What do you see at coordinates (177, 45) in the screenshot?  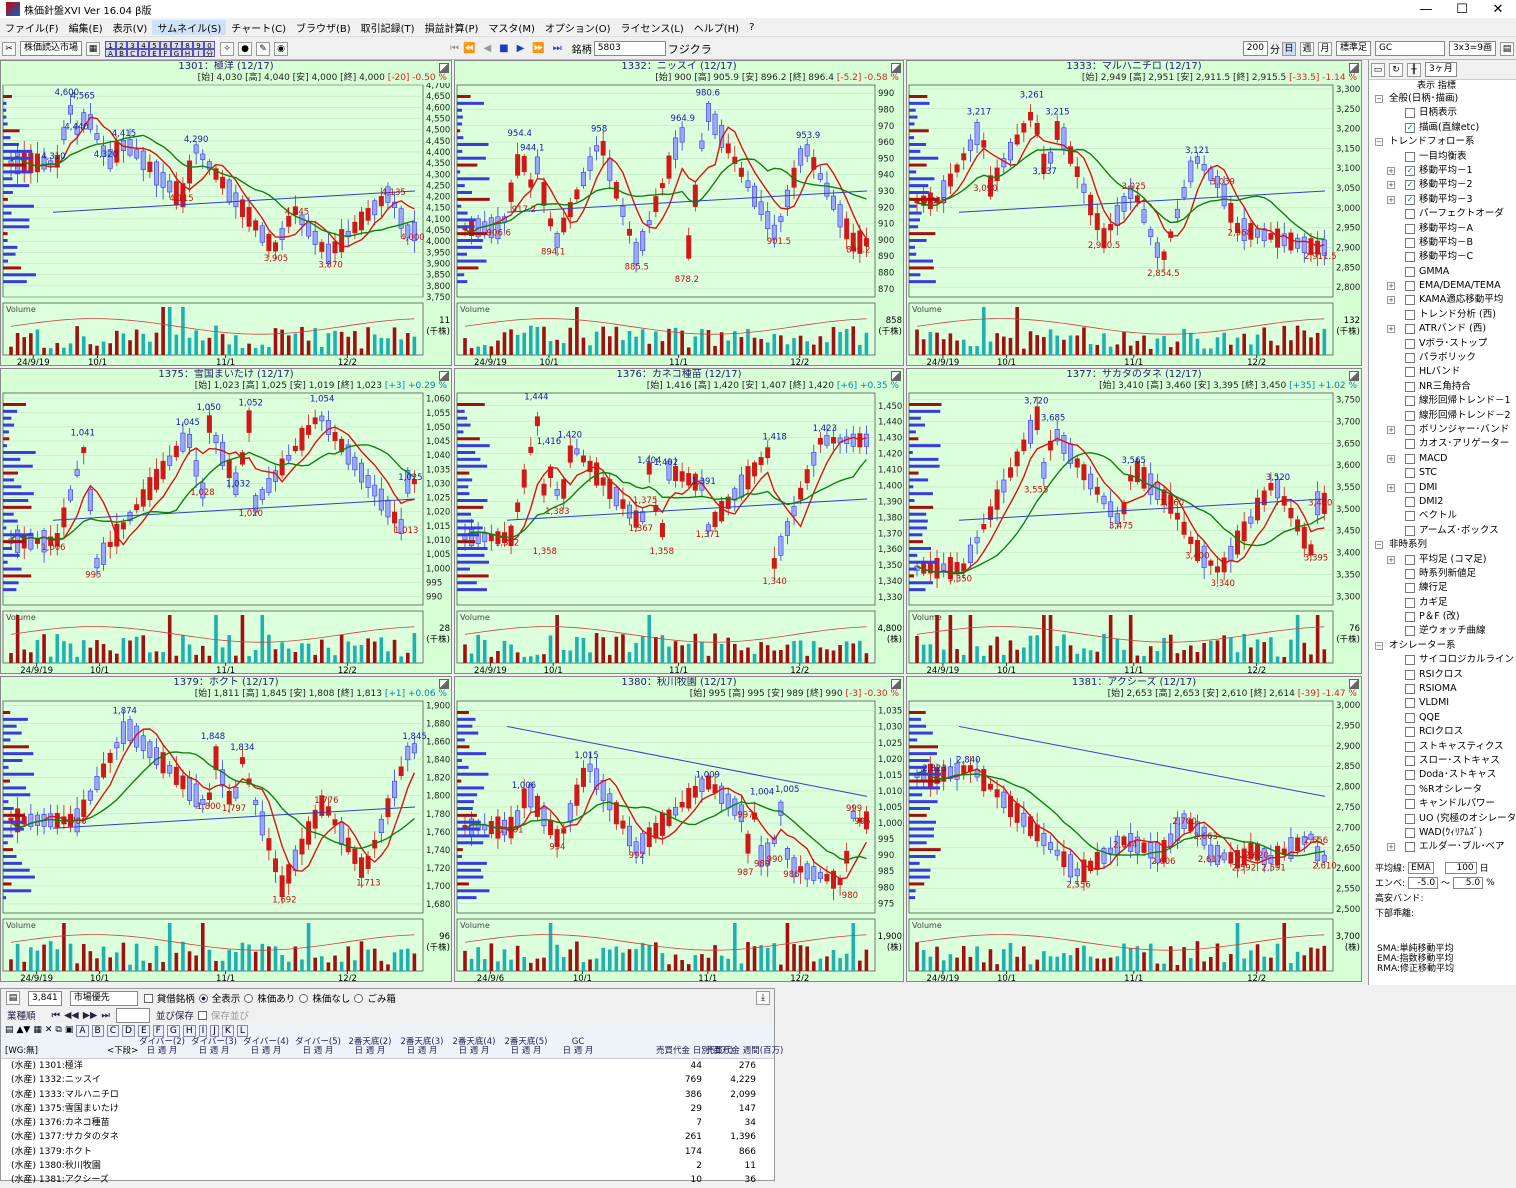 I see `preset-button: 7` at bounding box center [177, 45].